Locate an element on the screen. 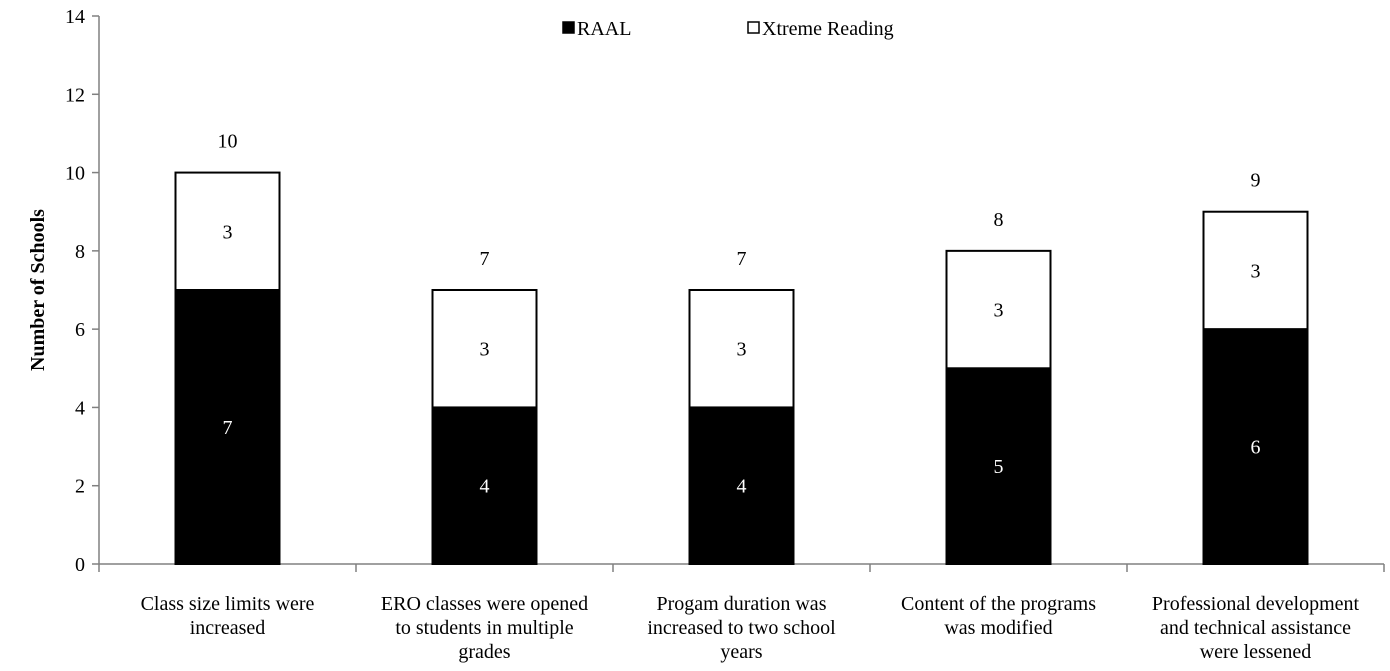 The width and height of the screenshot is (1390, 671). x-category-label: Class size limits were is located at coordinates (228, 604).